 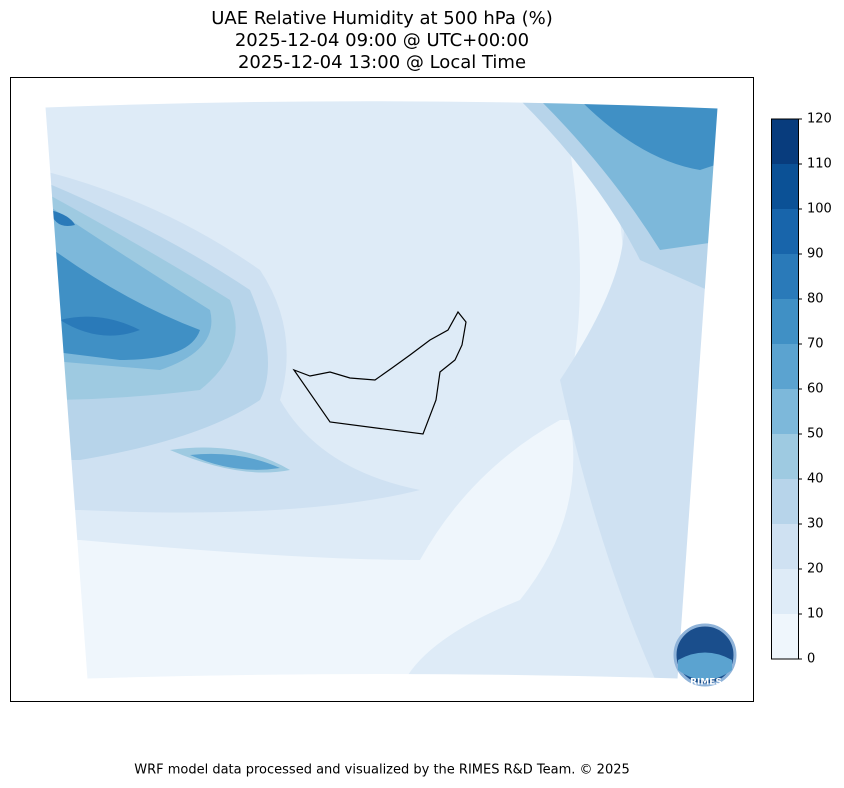 I want to click on title-line: 2025-12-04 09:00 @ UTC+00:00, so click(x=382, y=40).